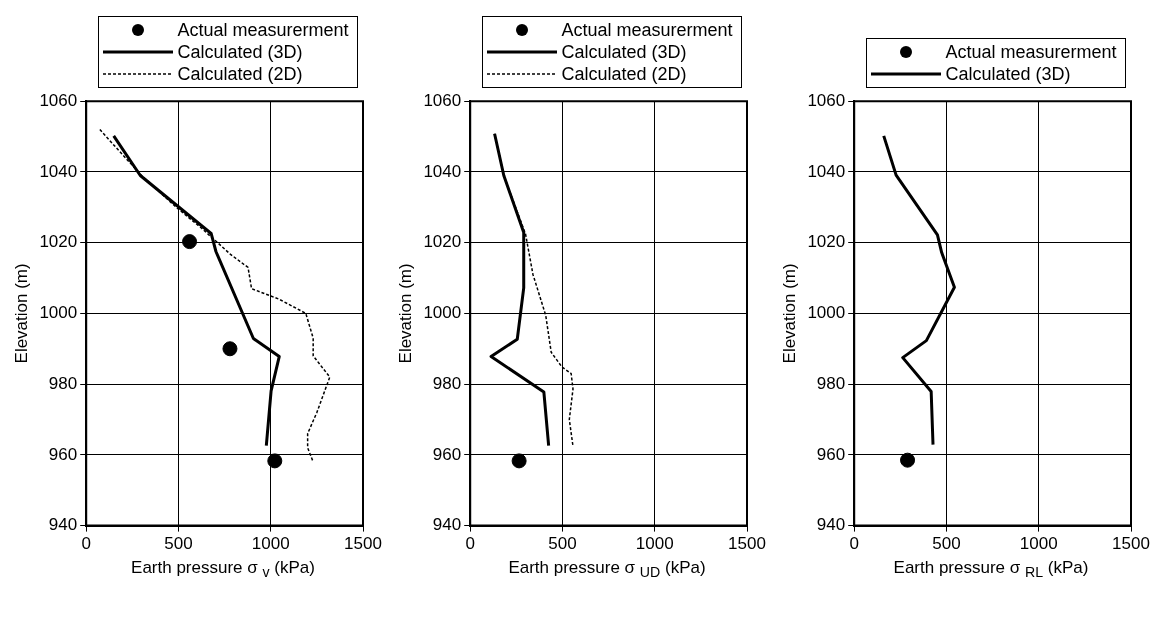  What do you see at coordinates (223, 569) in the screenshot?
I see `x-axis-title: Earth pressure σ $_{v}$ (kPa)` at bounding box center [223, 569].